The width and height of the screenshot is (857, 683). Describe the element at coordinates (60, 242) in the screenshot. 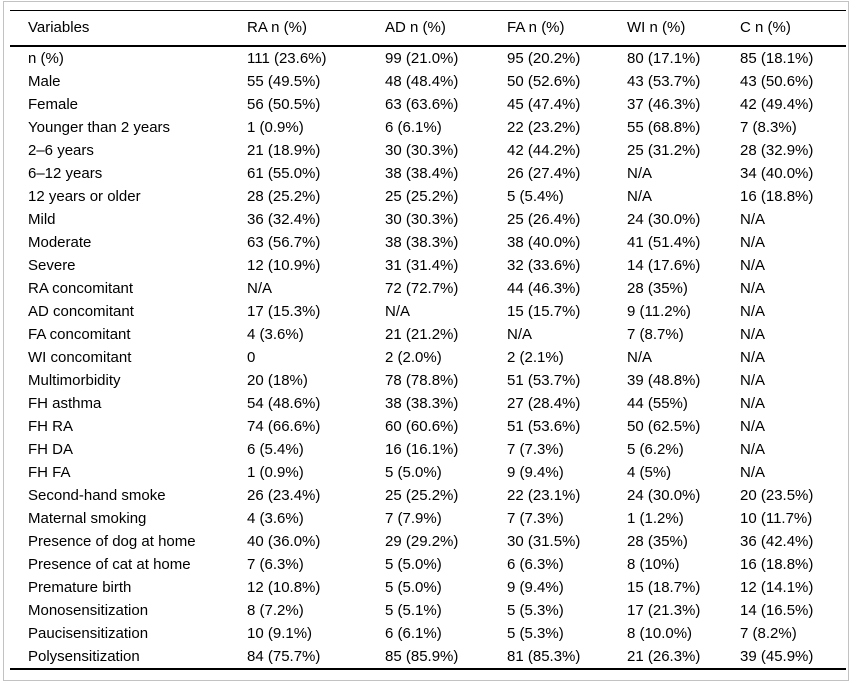

I see `variable-cell: Moderate` at that location.